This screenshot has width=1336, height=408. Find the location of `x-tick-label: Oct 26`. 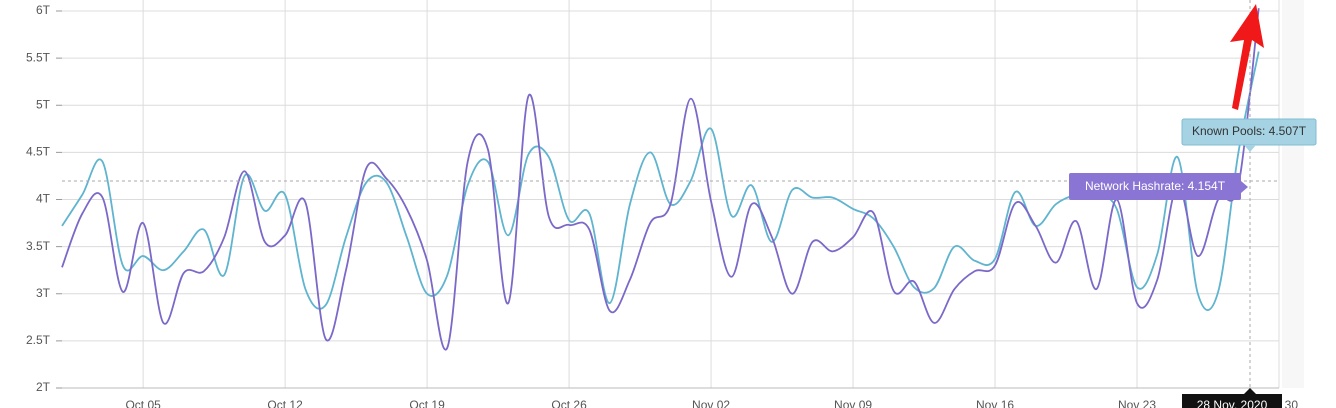

x-tick-label: Oct 26 is located at coordinates (569, 403).